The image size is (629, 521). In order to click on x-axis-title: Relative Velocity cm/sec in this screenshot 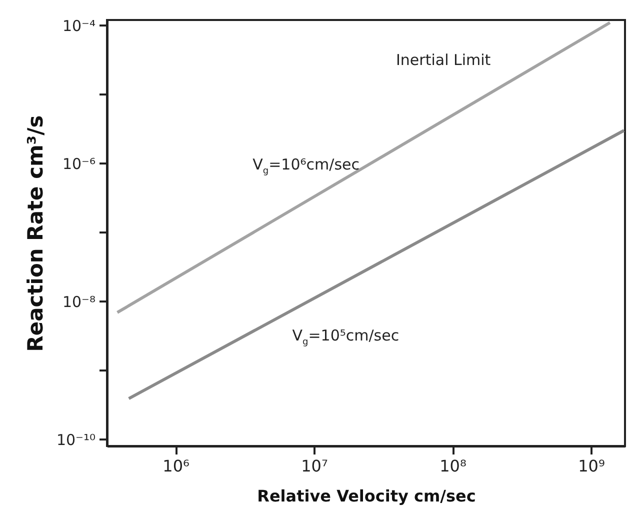, I will do `click(366, 496)`.